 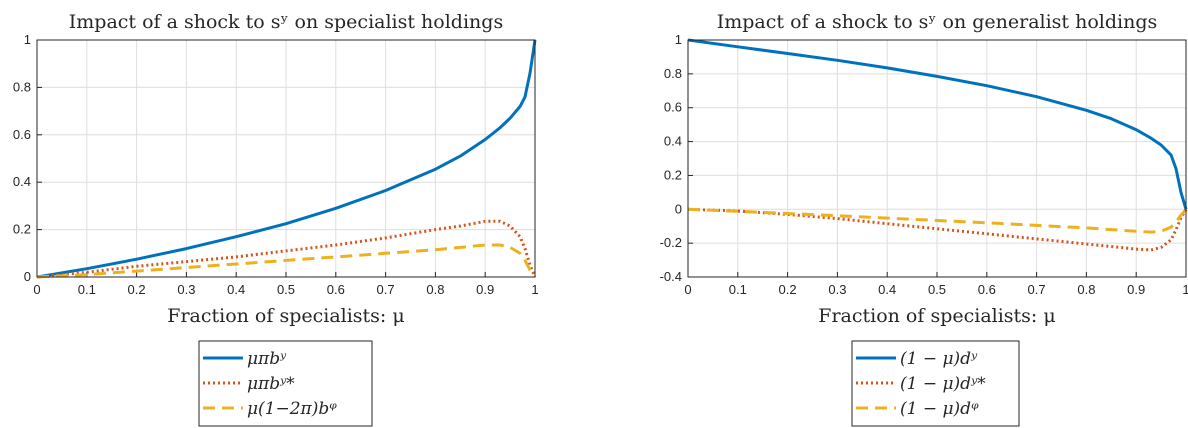 What do you see at coordinates (943, 384) in the screenshot?
I see `legend-label-2: (1 − μ)dʸ*` at bounding box center [943, 384].